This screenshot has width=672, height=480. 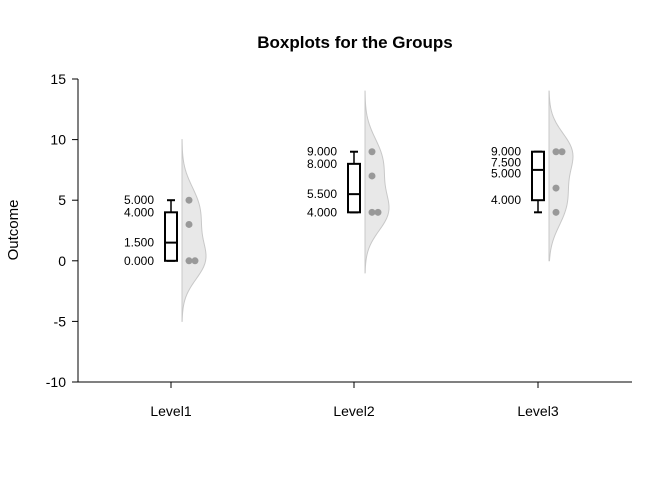 I want to click on y-tick-label: 15, so click(x=58, y=79).